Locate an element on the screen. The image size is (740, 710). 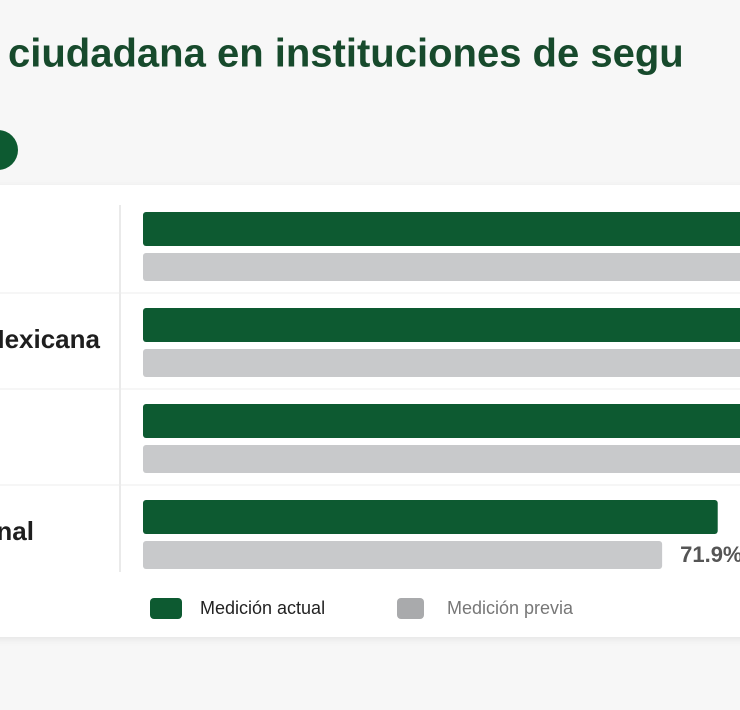
legend-label: Medición previa is located at coordinates (510, 608).